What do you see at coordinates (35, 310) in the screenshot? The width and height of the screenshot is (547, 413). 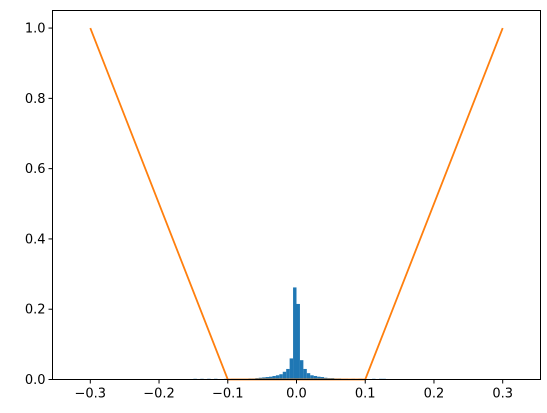 I see `y-tick-label: 0.2` at bounding box center [35, 310].